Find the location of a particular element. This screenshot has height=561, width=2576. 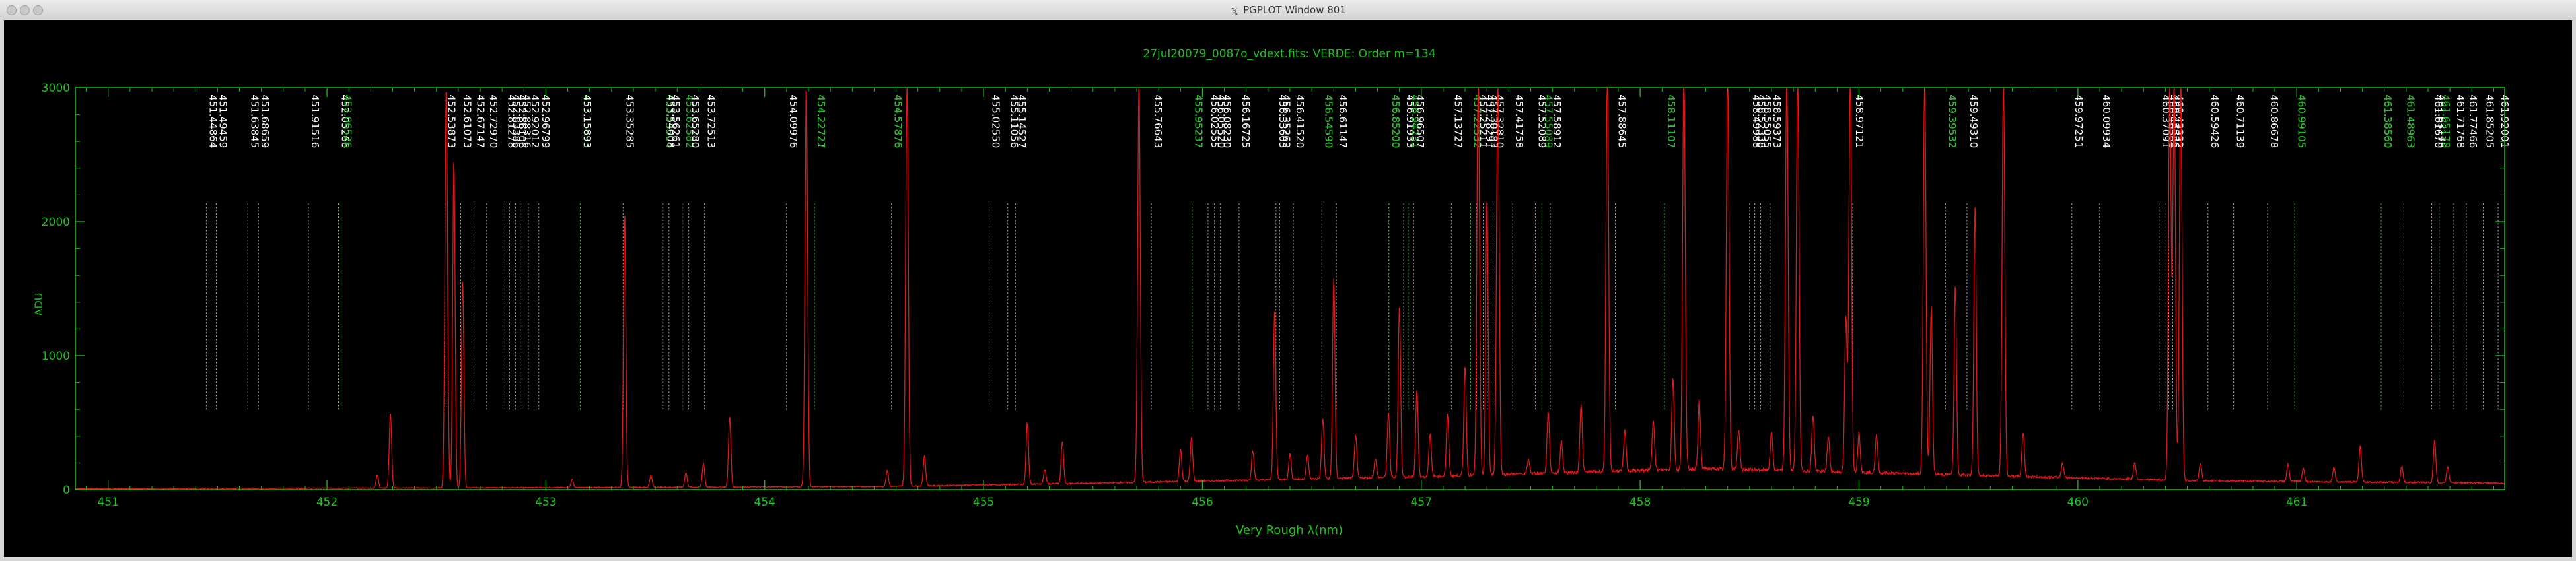

window-title: 𝕏 PGPLOT Window 801 is located at coordinates (1288, 10).